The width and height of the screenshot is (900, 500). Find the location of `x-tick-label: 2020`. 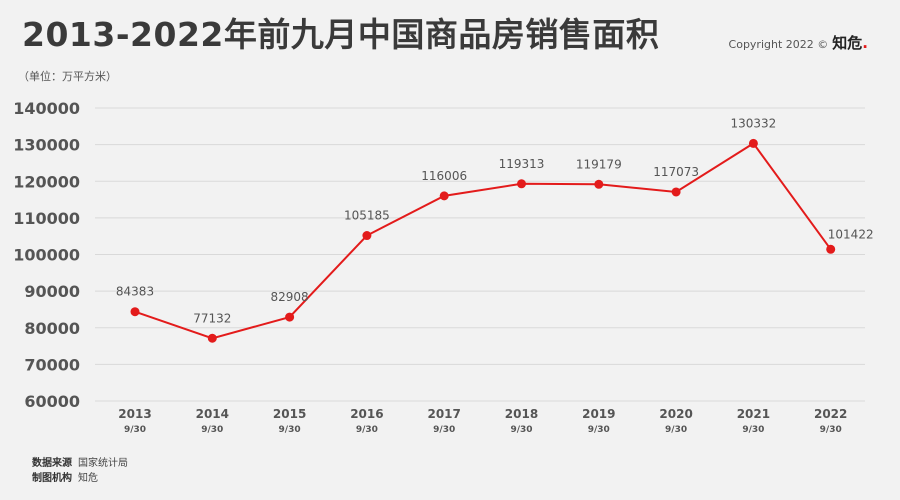

x-tick-label: 2020 is located at coordinates (675, 414).